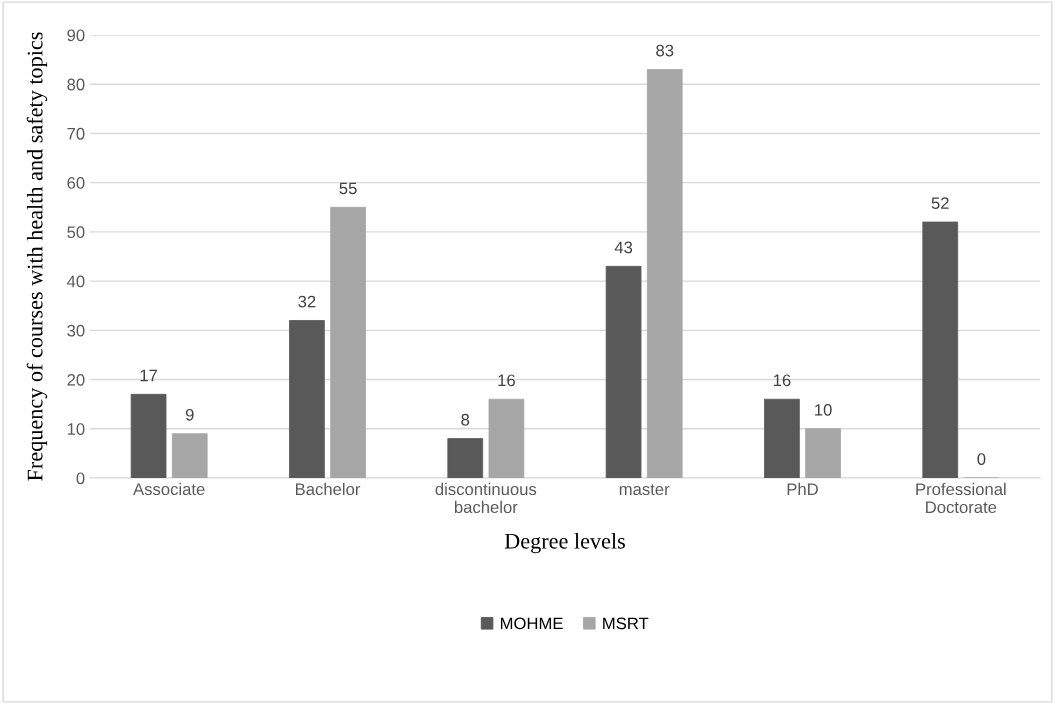 This screenshot has width=1055, height=704. What do you see at coordinates (307, 301) in the screenshot?
I see `data-label: 32` at bounding box center [307, 301].